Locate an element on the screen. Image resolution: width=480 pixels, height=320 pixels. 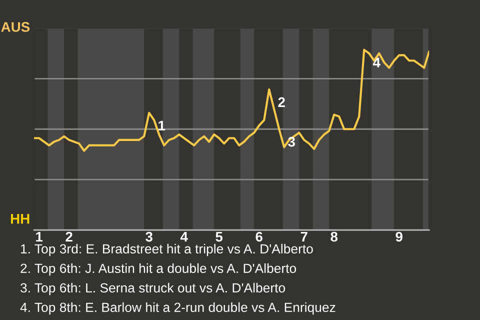
annotation: 1 is located at coordinates (162, 125).